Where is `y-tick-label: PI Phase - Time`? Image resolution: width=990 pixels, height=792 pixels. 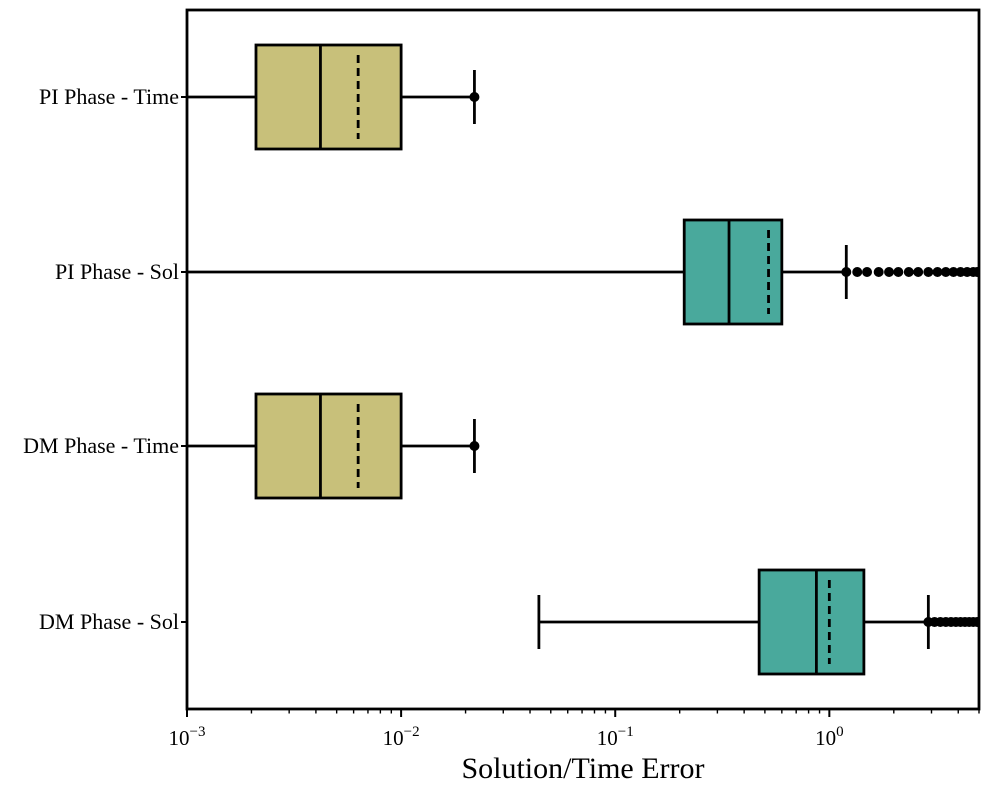 y-tick-label: PI Phase - Time is located at coordinates (109, 96).